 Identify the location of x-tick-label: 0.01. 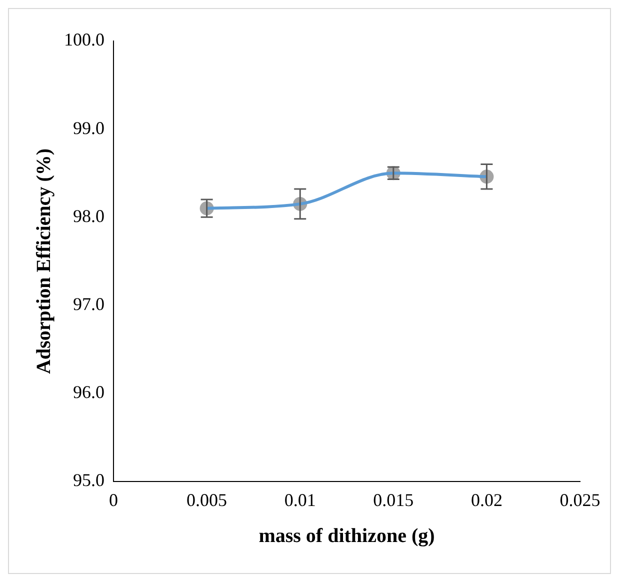
(300, 500).